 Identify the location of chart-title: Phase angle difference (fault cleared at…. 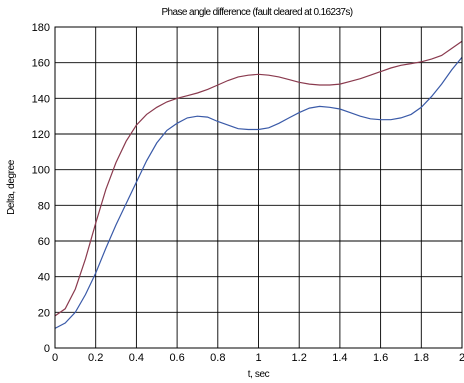
(256, 12).